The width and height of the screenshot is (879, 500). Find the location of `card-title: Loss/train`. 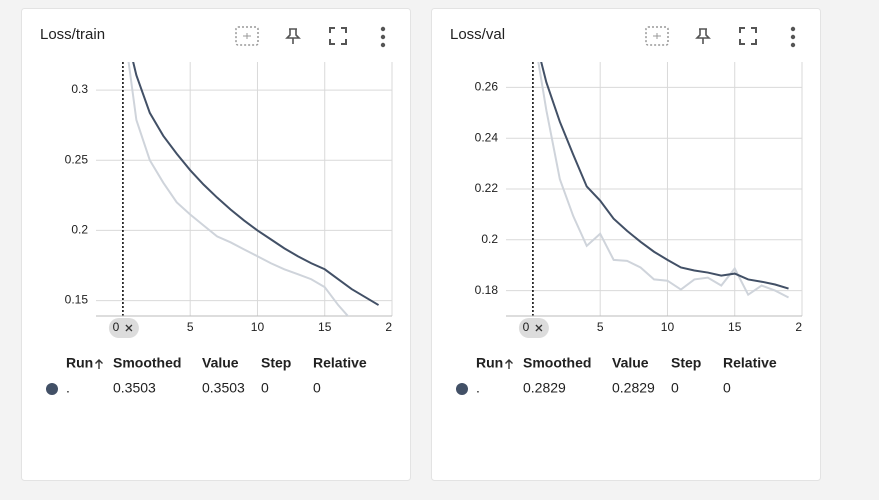

card-title: Loss/train is located at coordinates (72, 34).